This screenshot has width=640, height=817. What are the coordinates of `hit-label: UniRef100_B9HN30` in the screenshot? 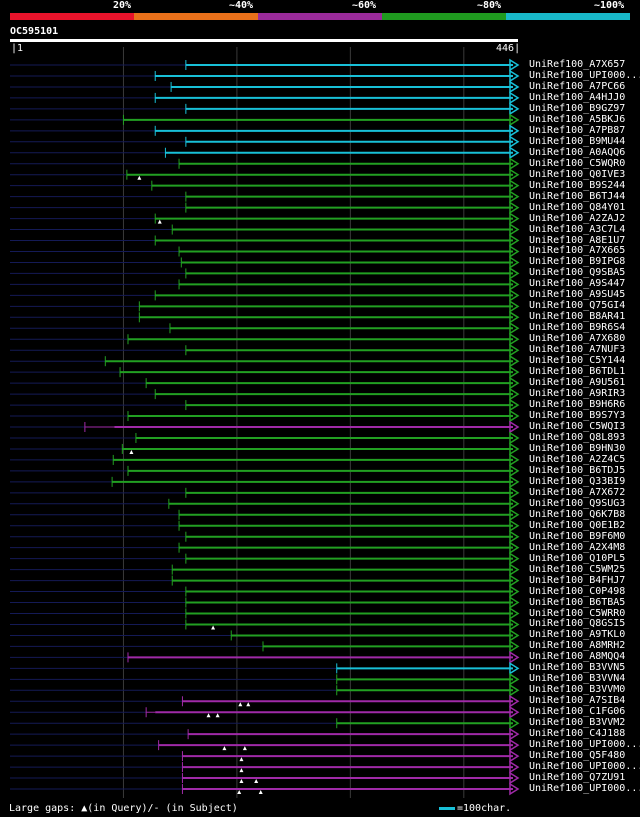 It's located at (577, 448).